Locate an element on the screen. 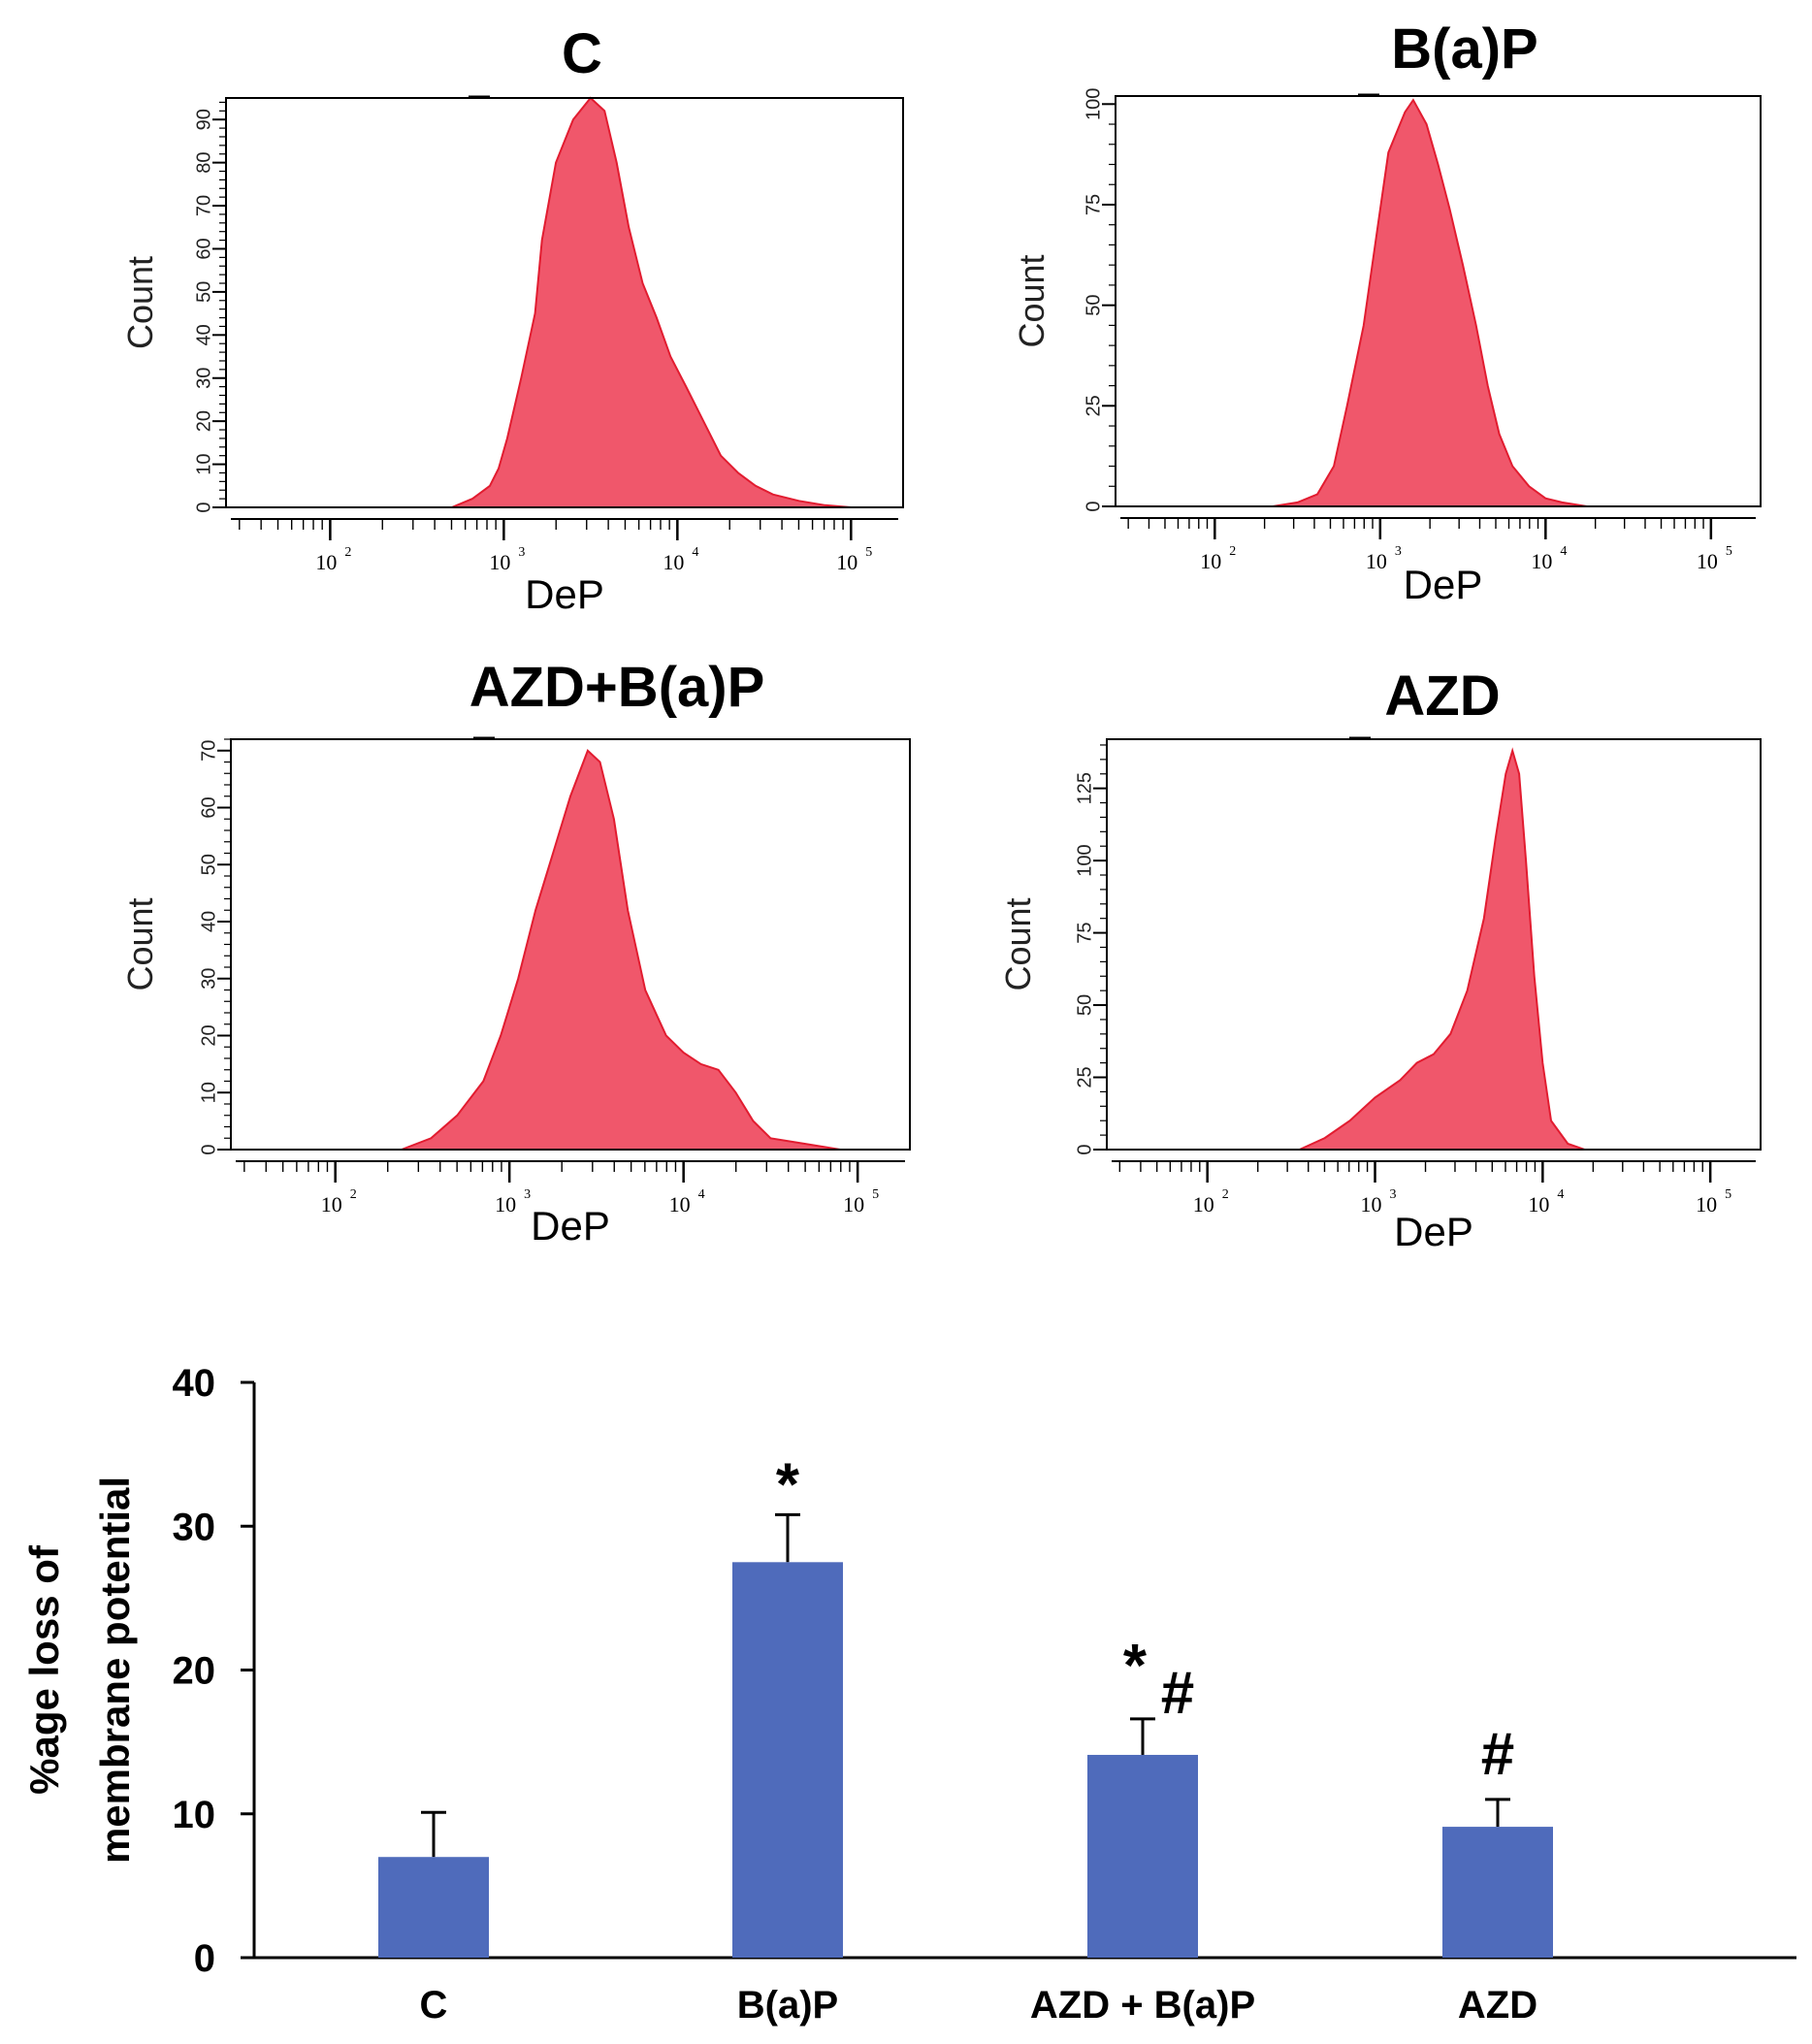 Image resolution: width=1812 pixels, height=2044 pixels. histogram-title: AZD is located at coordinates (1442, 696).